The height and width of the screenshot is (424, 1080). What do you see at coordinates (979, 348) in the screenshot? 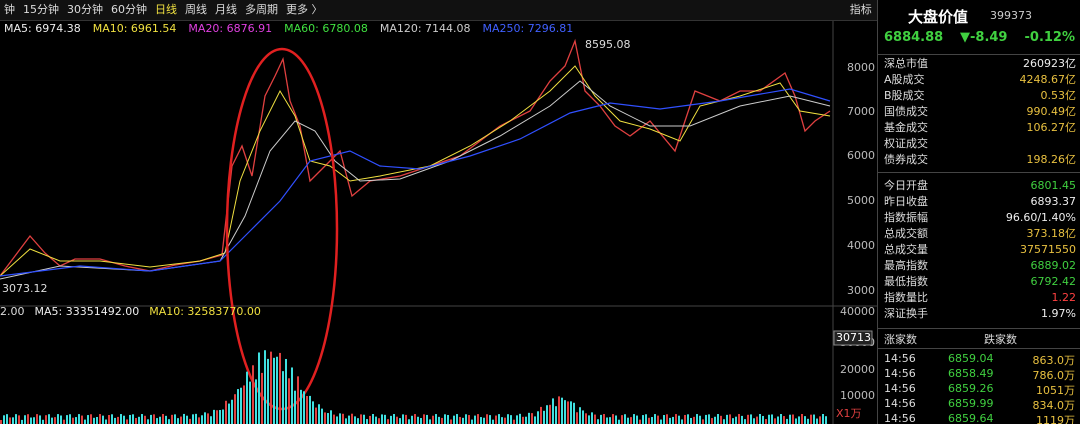
I see `separator` at bounding box center [979, 348].